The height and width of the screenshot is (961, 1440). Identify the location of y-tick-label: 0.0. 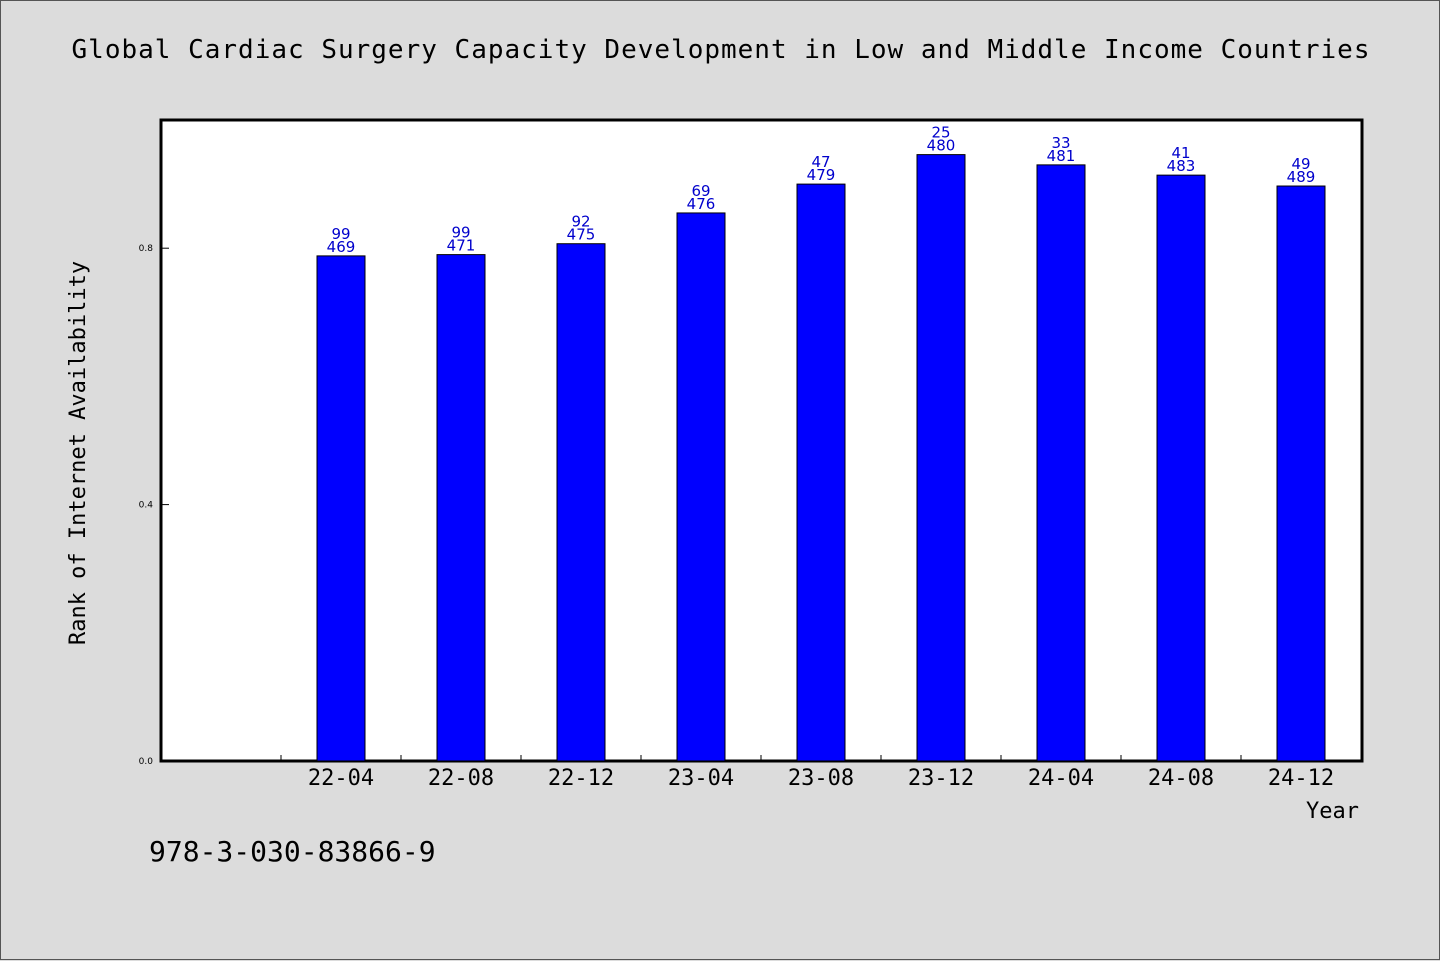
(146, 762).